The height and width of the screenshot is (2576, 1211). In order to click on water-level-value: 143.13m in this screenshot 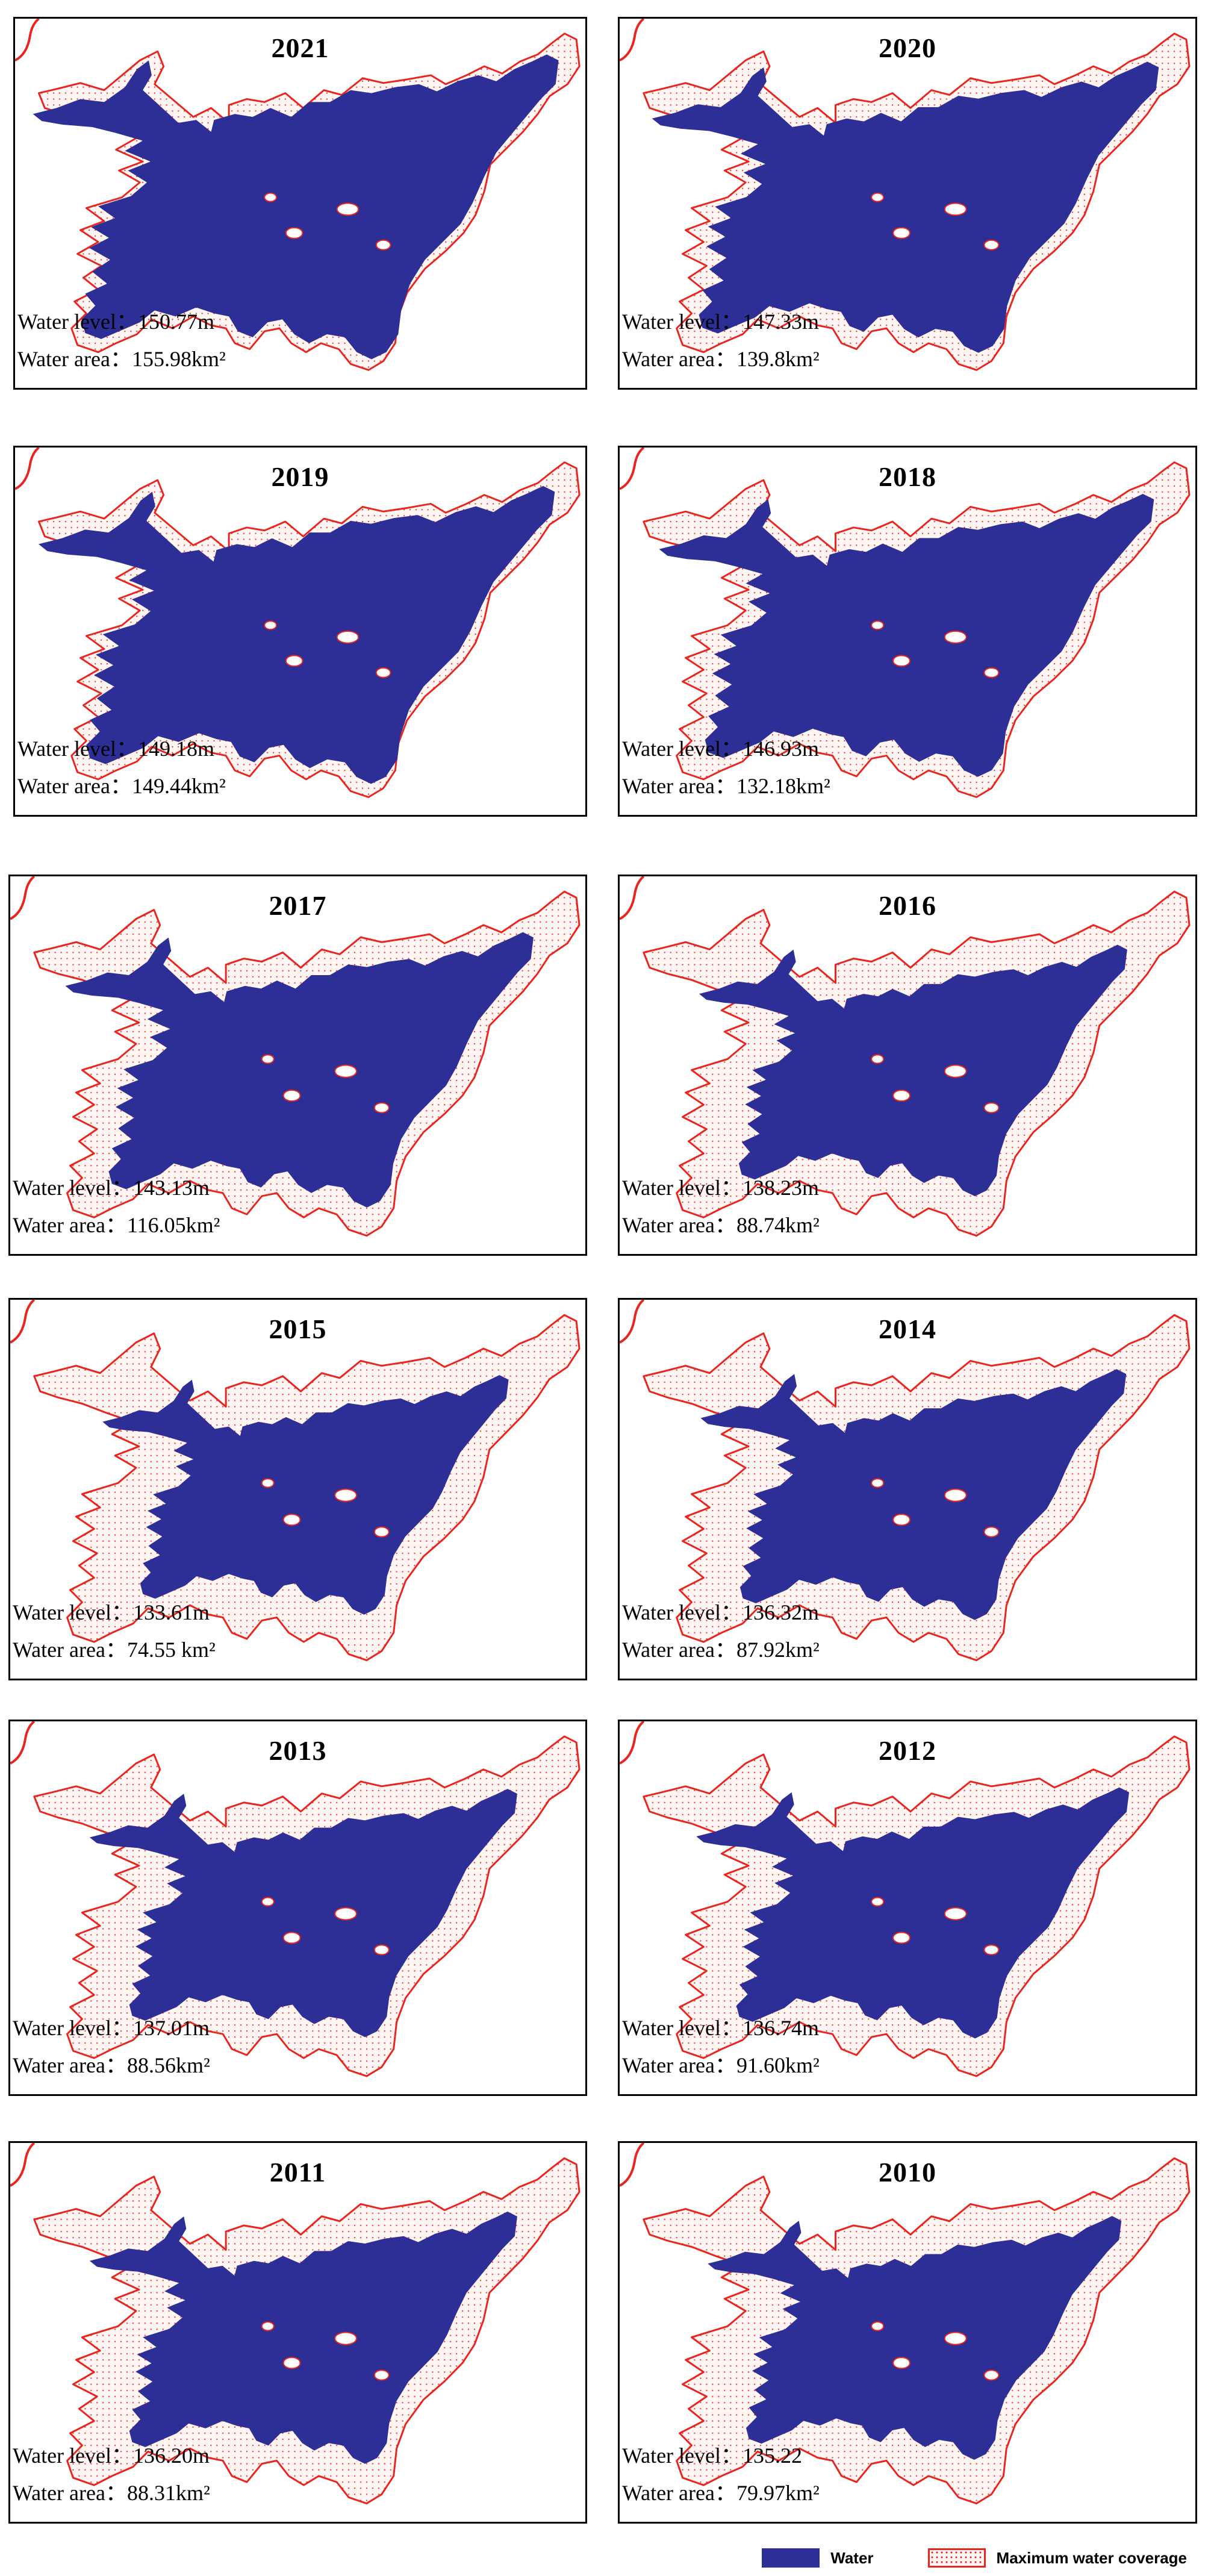, I will do `click(171, 1188)`.